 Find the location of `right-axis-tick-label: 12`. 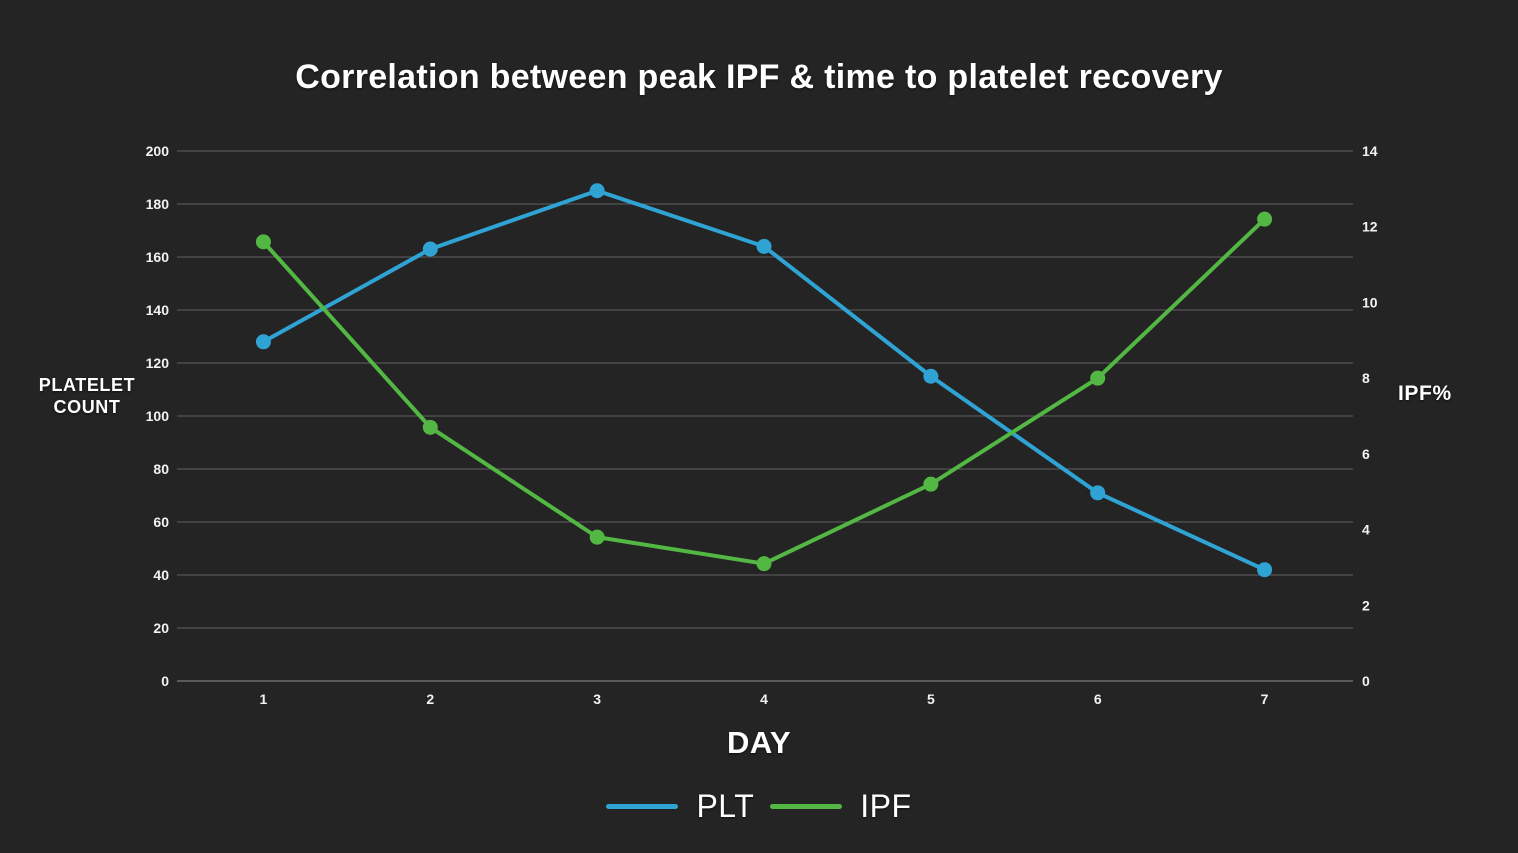

right-axis-tick-label: 12 is located at coordinates (1370, 227).